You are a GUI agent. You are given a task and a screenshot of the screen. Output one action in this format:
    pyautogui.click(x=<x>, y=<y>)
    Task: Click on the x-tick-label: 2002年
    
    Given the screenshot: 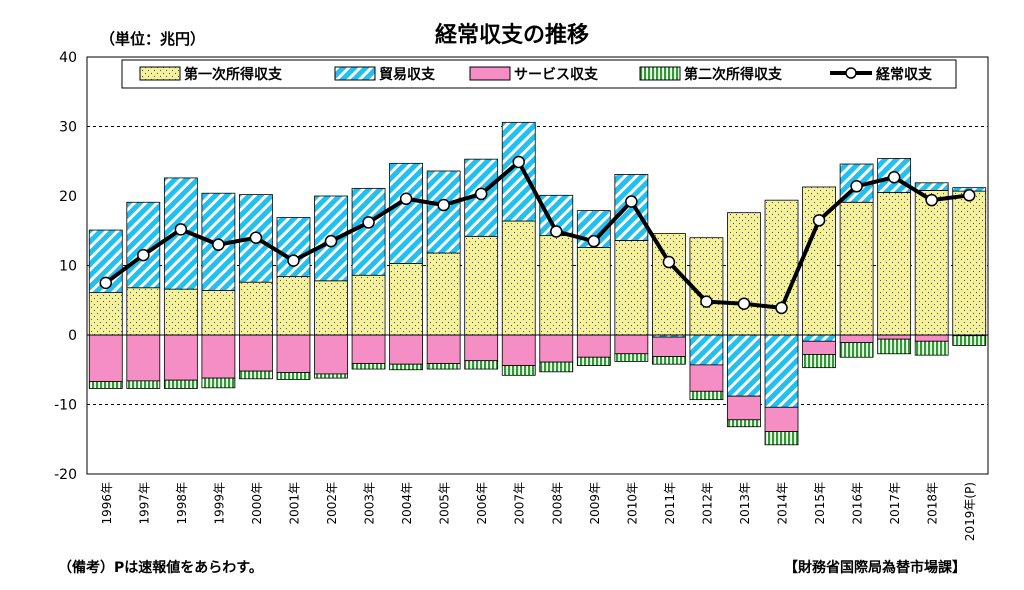 What is the action you would take?
    pyautogui.click(x=332, y=503)
    